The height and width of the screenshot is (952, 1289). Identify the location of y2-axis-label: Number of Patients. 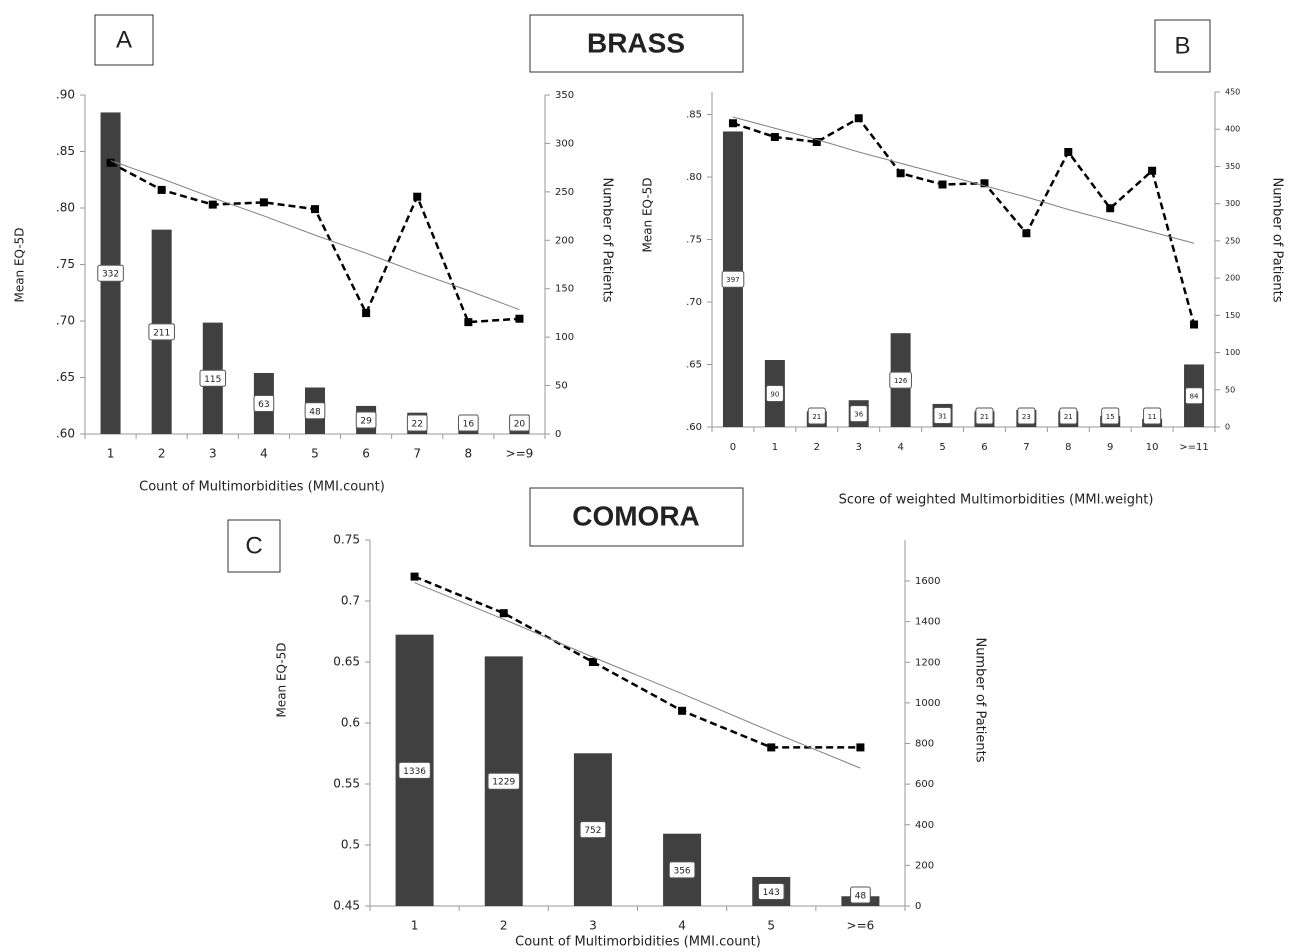
(607, 239).